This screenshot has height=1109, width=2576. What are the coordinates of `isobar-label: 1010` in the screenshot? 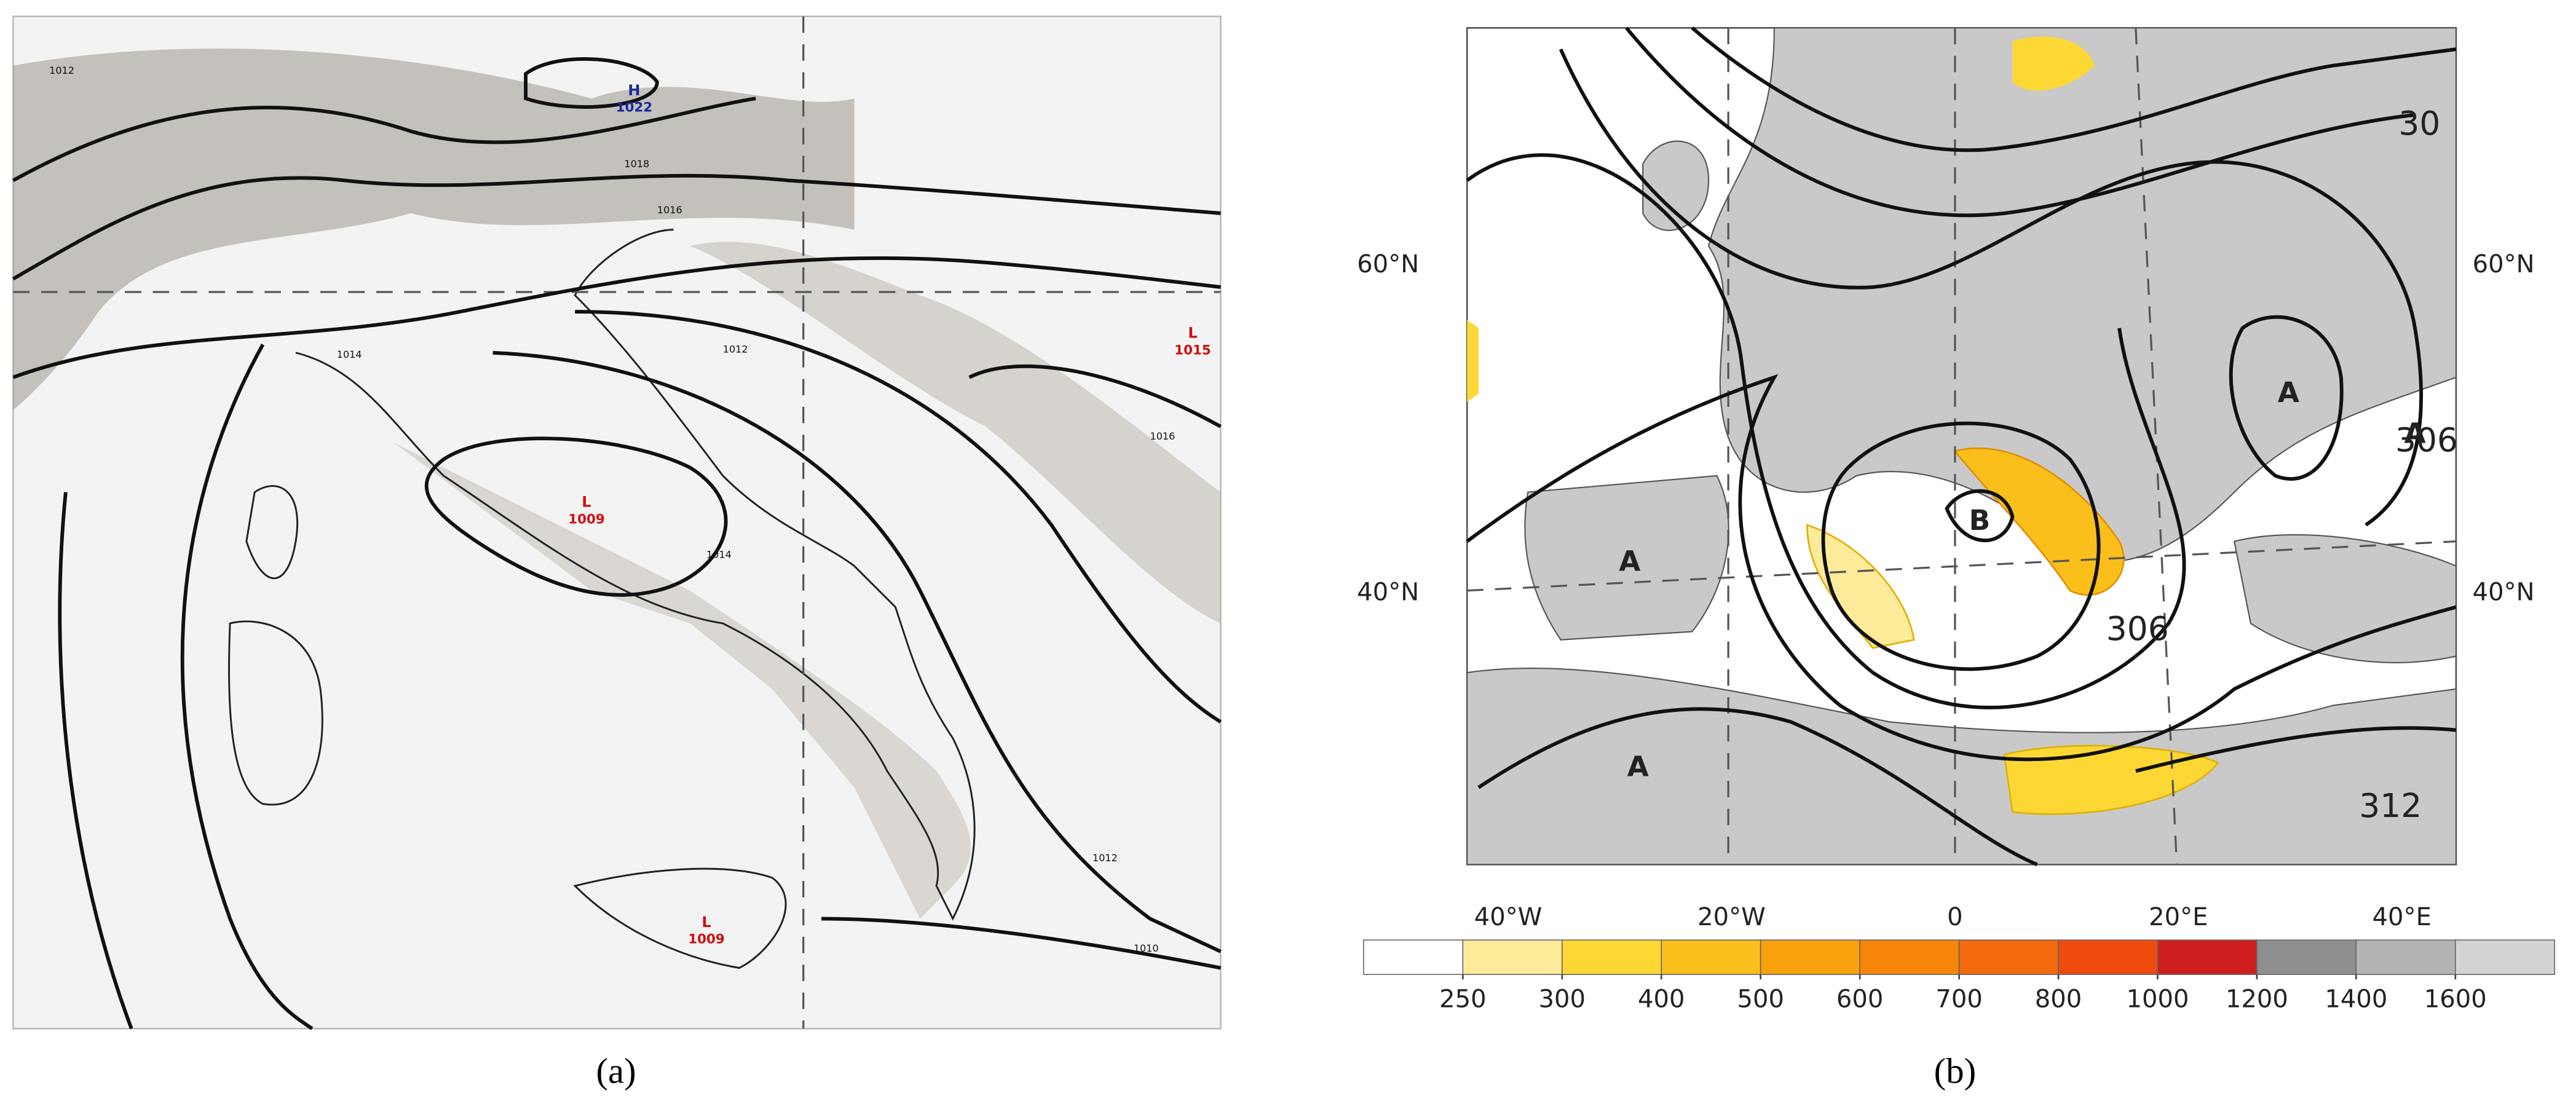 It's located at (1146, 948).